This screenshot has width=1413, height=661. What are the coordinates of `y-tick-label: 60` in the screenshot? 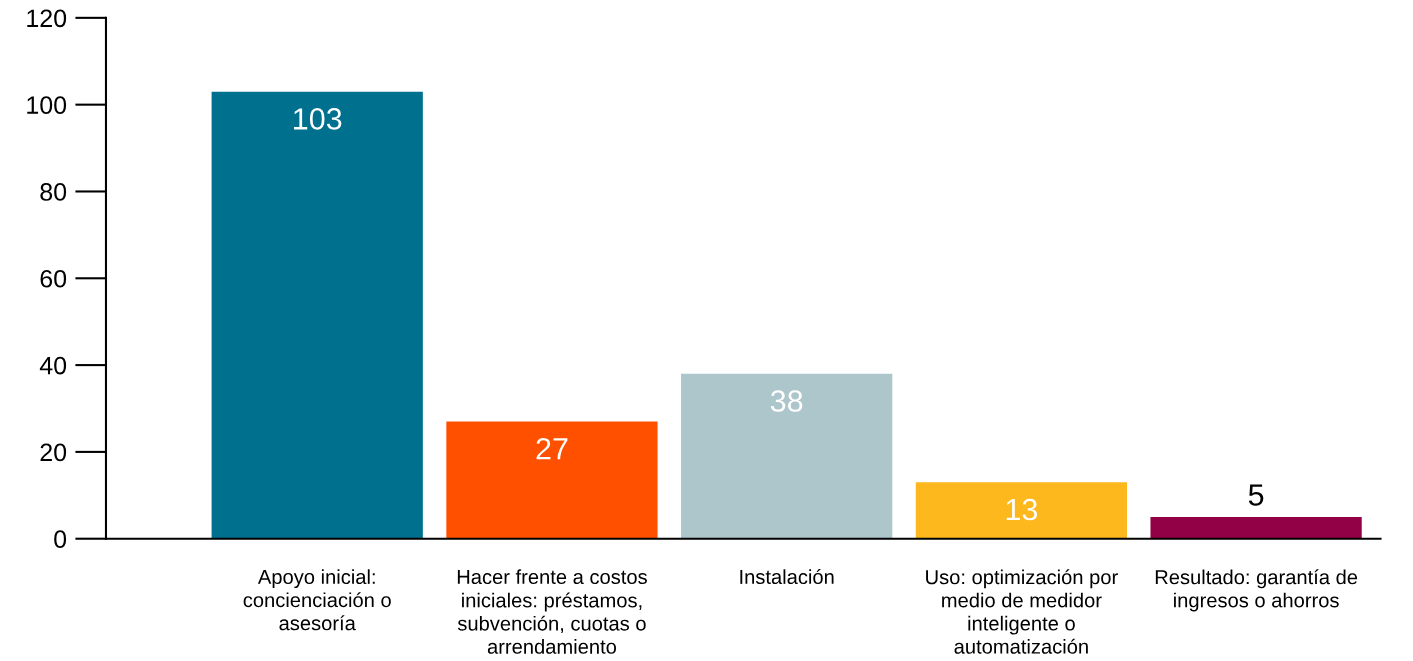 It's located at (53, 278).